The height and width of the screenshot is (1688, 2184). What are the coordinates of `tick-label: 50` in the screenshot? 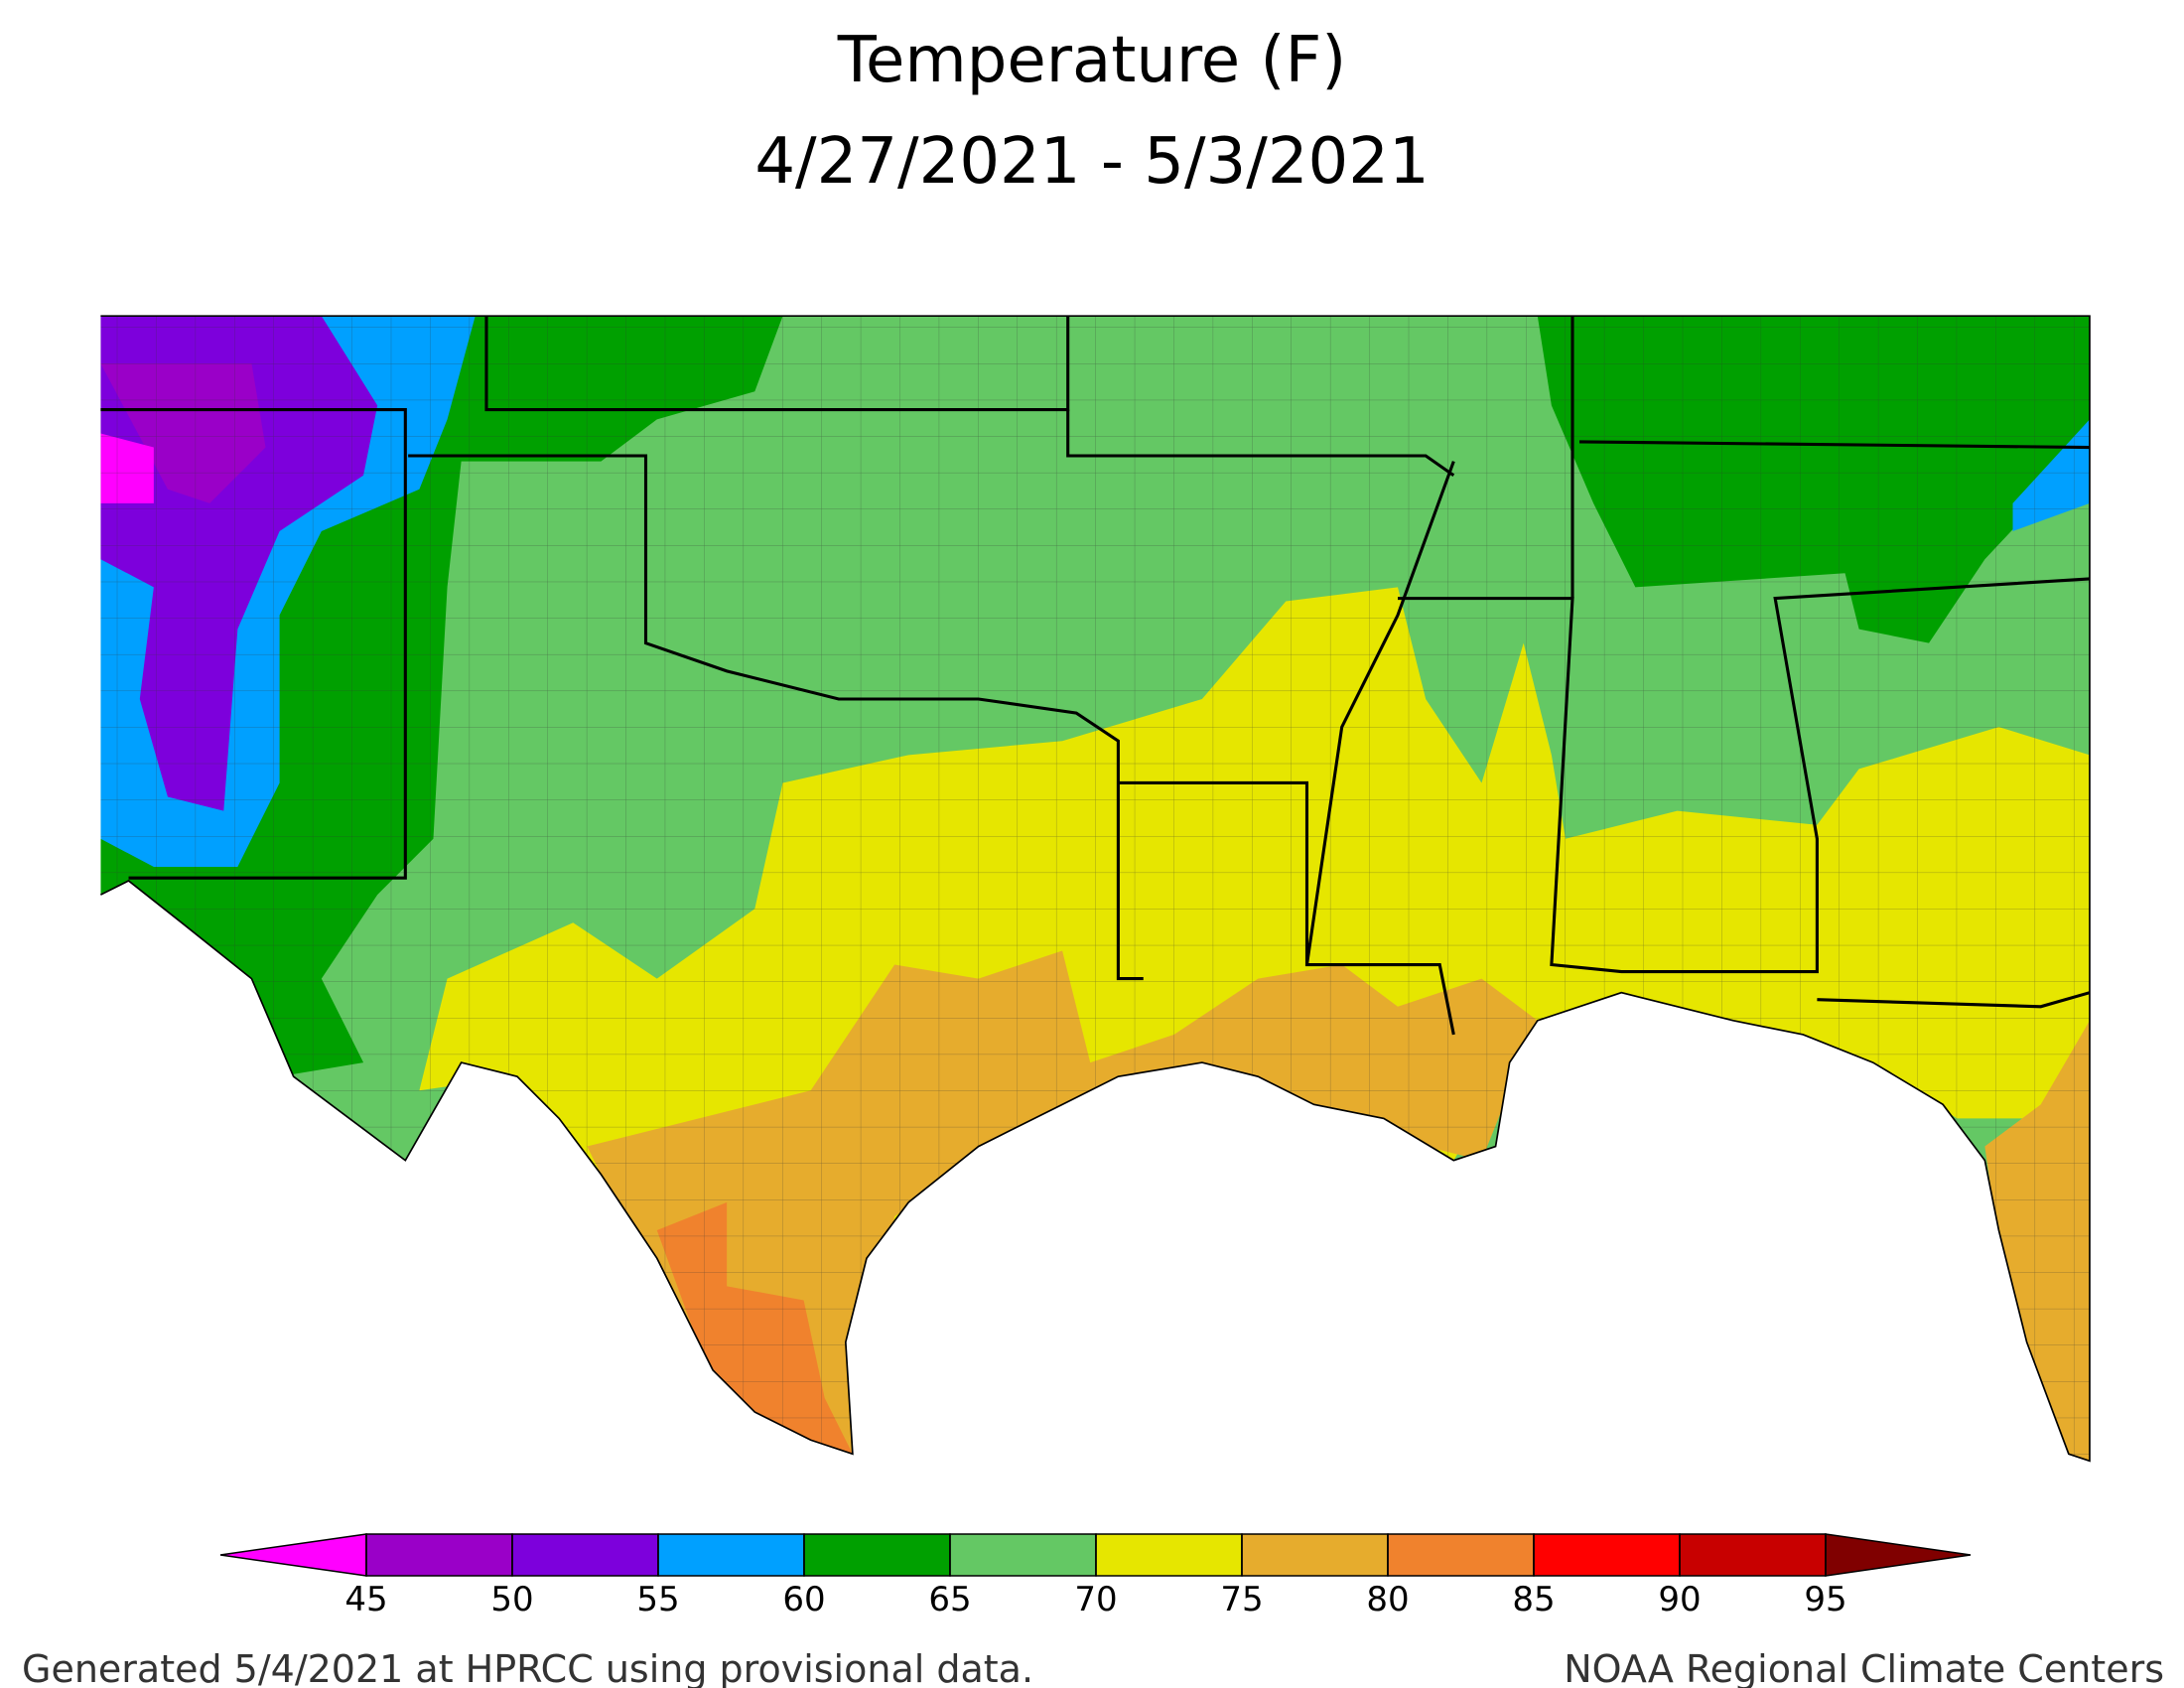 It's located at (511, 1599).